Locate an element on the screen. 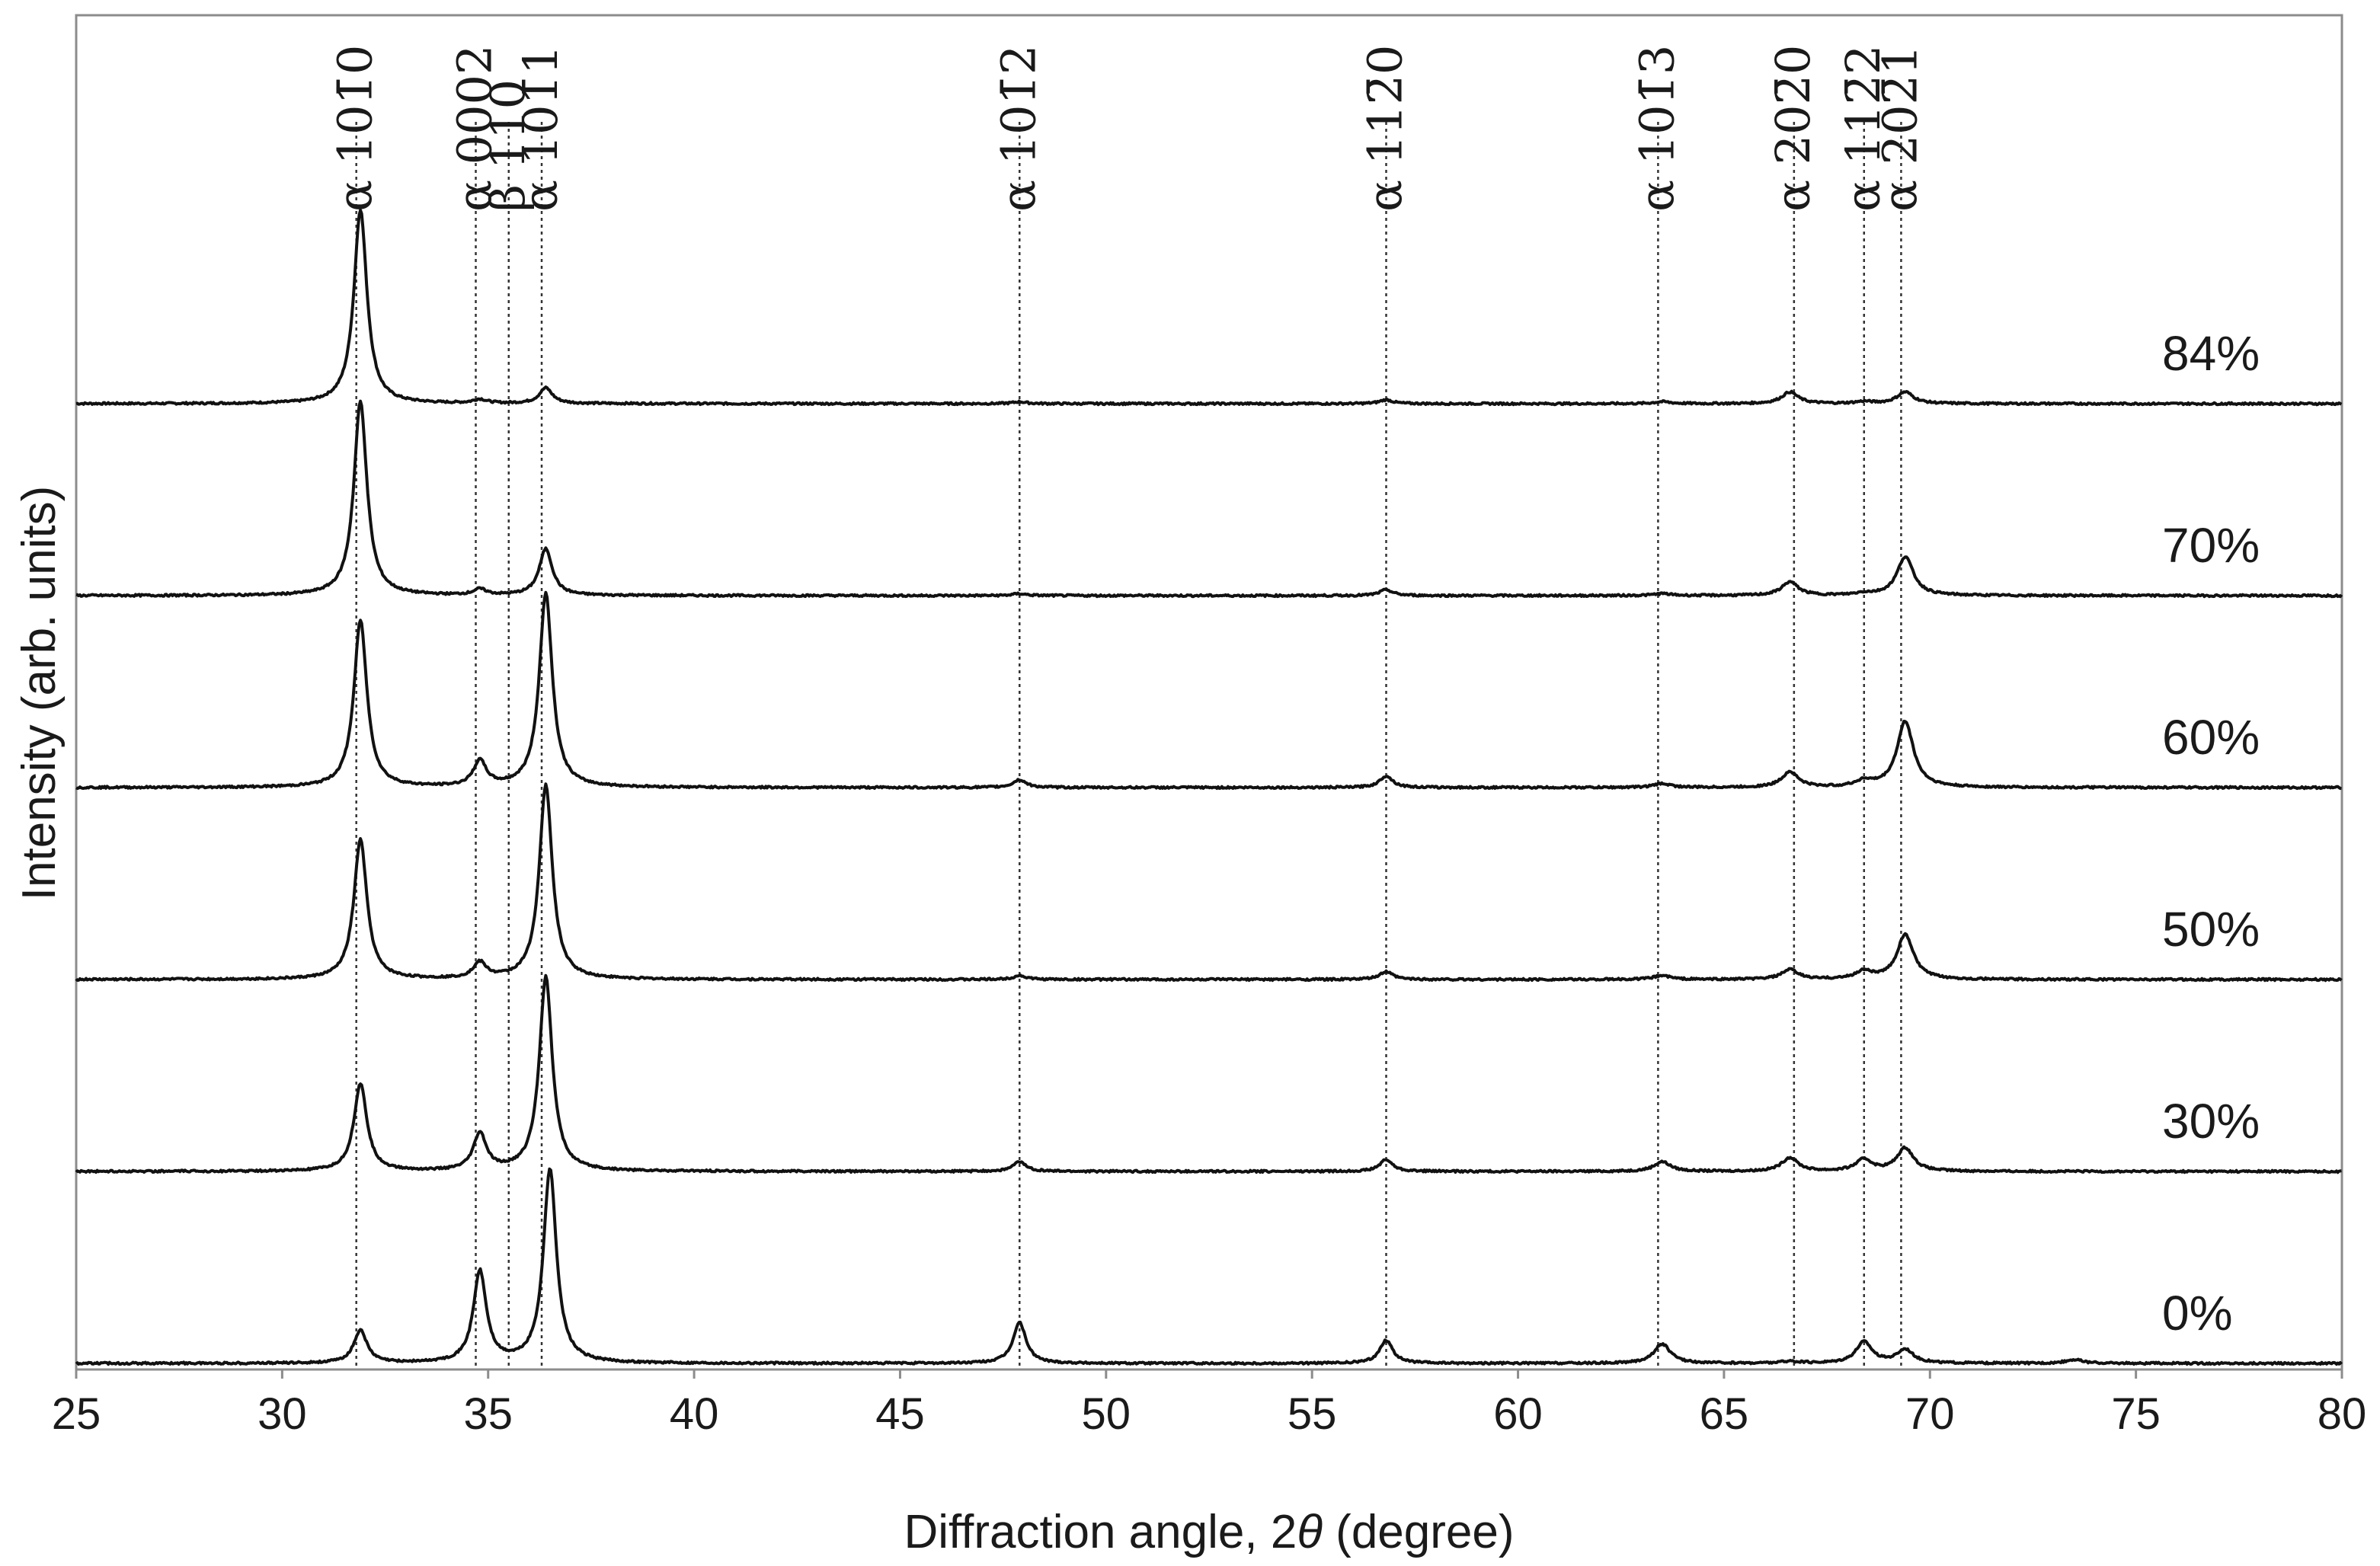 This screenshot has width=2380, height=1566. x-tick-label: 75 is located at coordinates (2136, 1414).